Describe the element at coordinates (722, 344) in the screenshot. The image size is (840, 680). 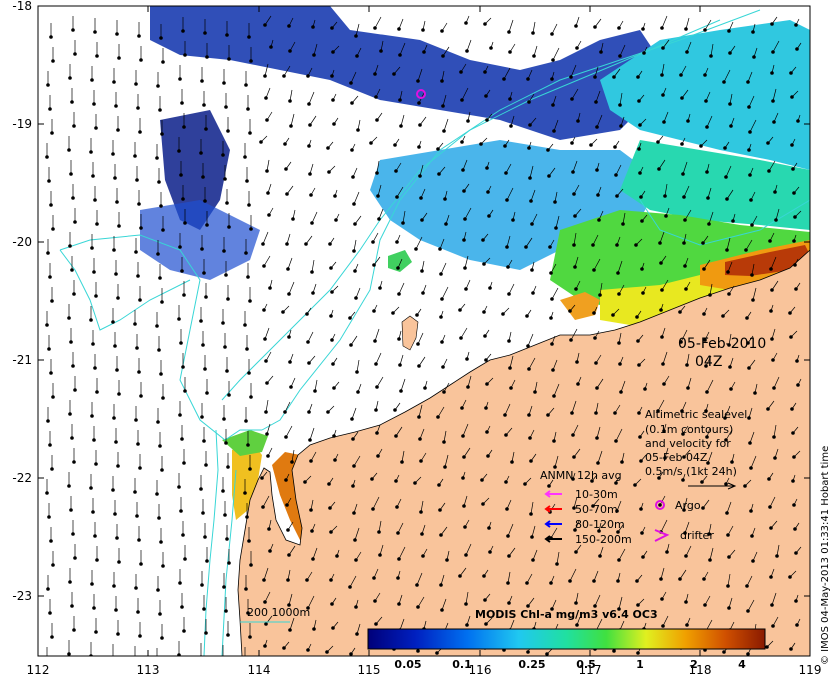
I see `date-label: 05-Feb-2010` at that location.